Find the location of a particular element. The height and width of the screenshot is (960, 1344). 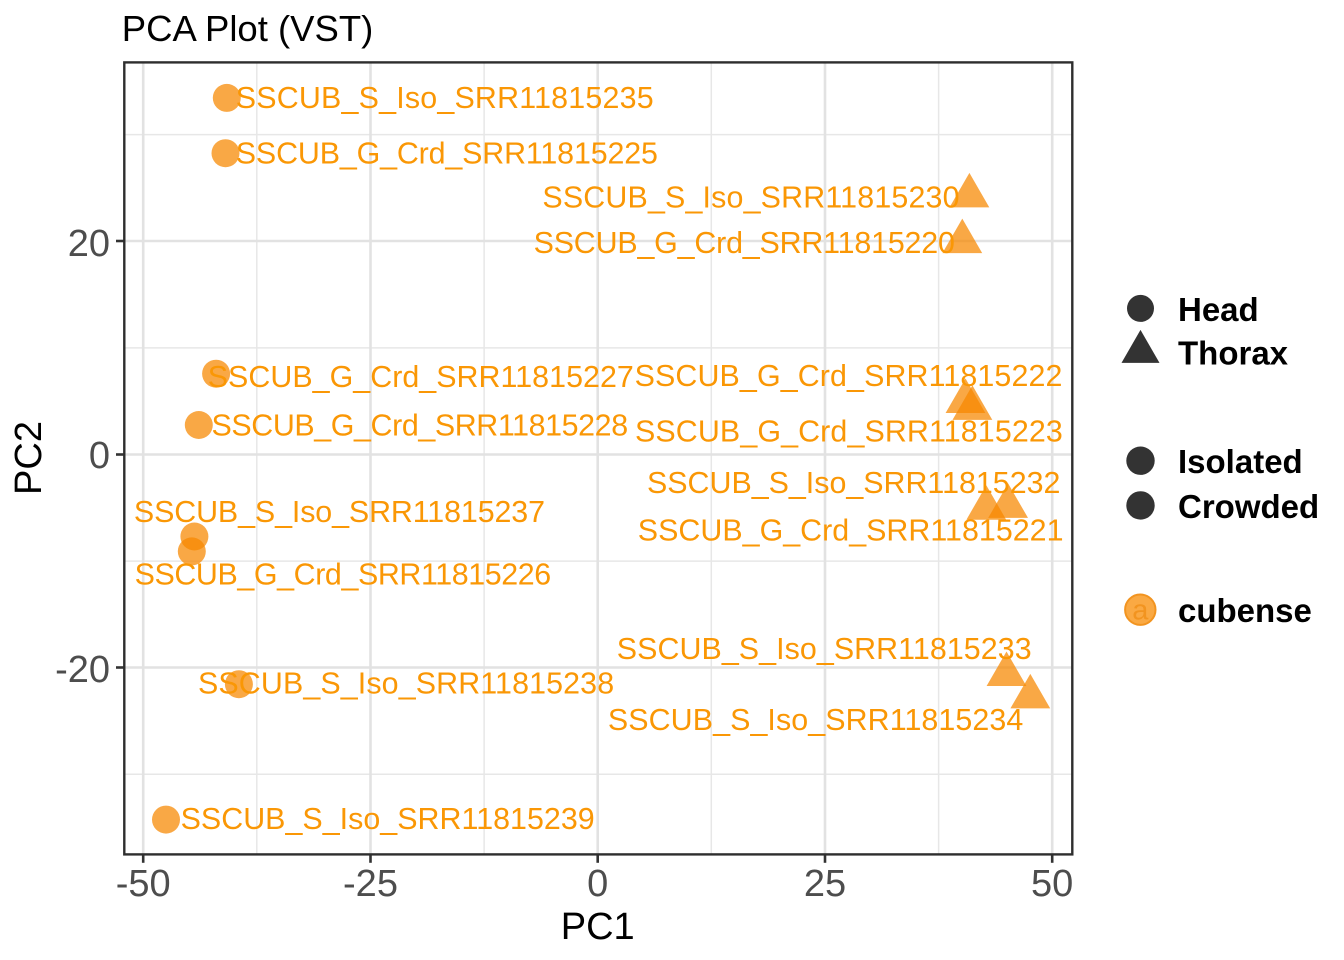

svg-text: SSCUB_S_Iso_SRR11815234 is located at coordinates (815, 720).